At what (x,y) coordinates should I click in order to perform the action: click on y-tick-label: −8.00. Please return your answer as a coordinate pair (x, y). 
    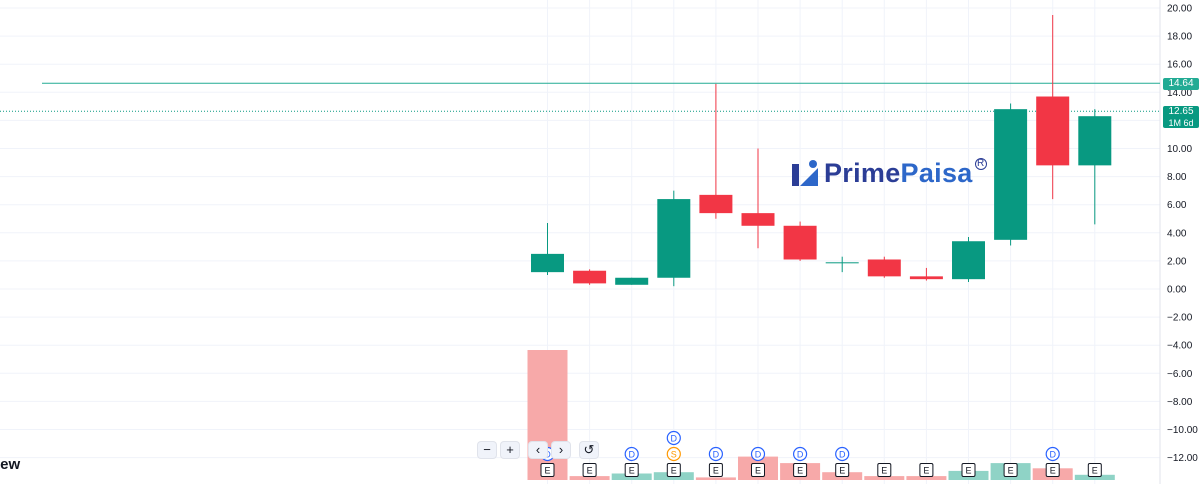
    Looking at the image, I should click on (1180, 402).